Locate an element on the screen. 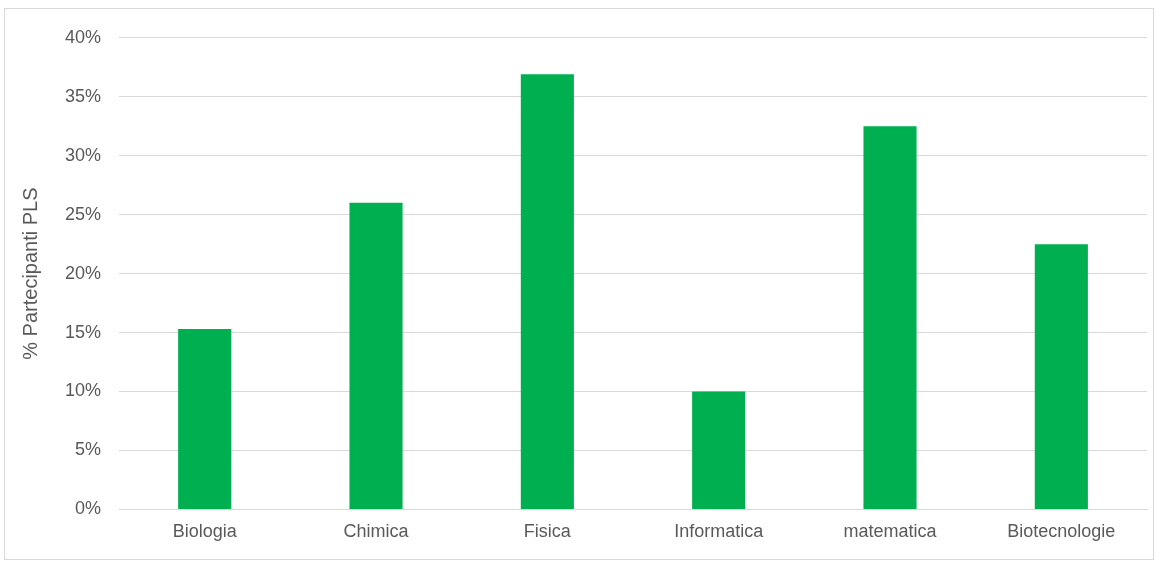 Image resolution: width=1161 pixels, height=565 pixels. y-tick-label: 40% is located at coordinates (83, 36).